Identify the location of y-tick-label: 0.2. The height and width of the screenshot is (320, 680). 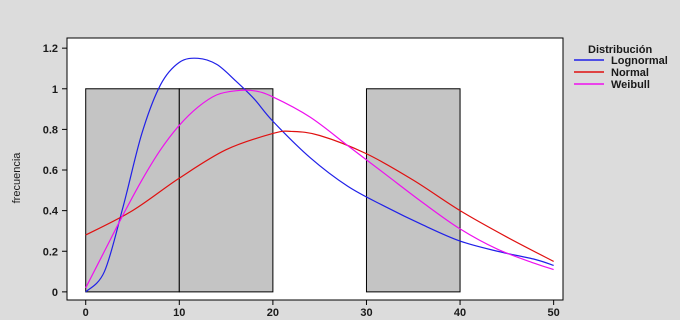
(50, 252).